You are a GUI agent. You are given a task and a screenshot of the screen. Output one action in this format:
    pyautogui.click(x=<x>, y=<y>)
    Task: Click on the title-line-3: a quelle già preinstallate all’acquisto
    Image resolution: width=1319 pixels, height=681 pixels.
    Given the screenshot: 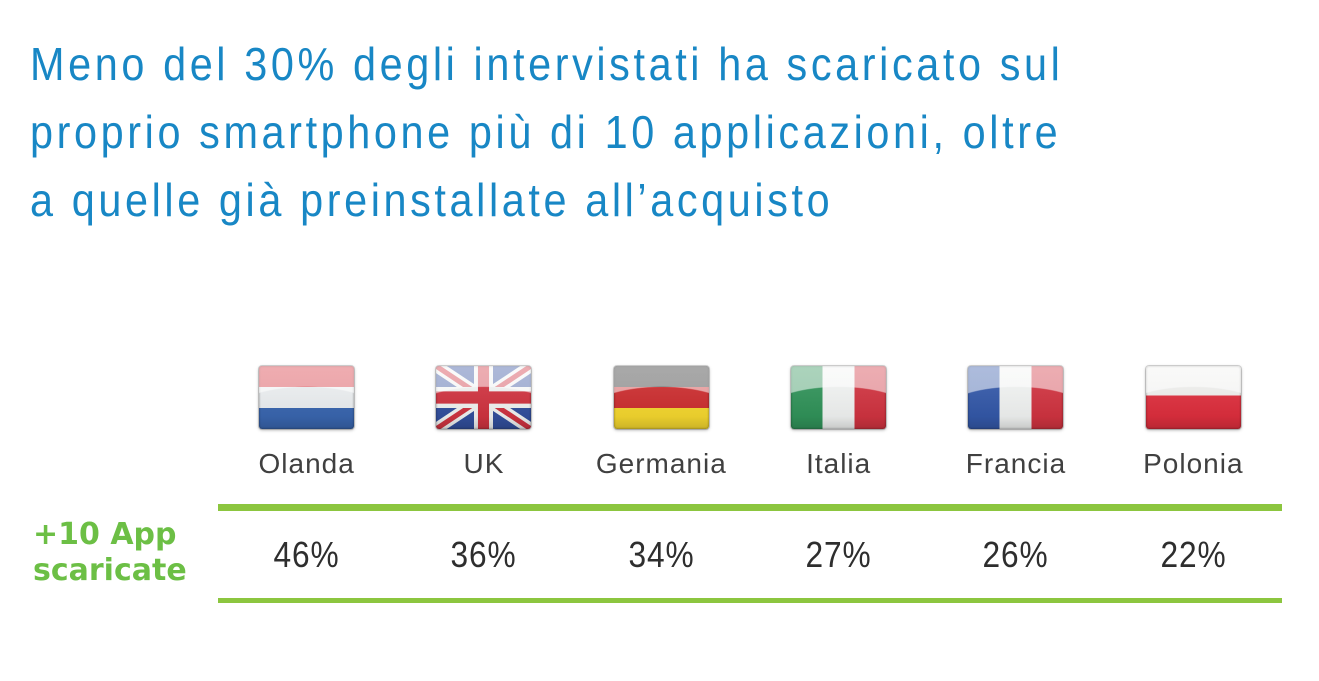 What is the action you would take?
    pyautogui.click(x=432, y=200)
    